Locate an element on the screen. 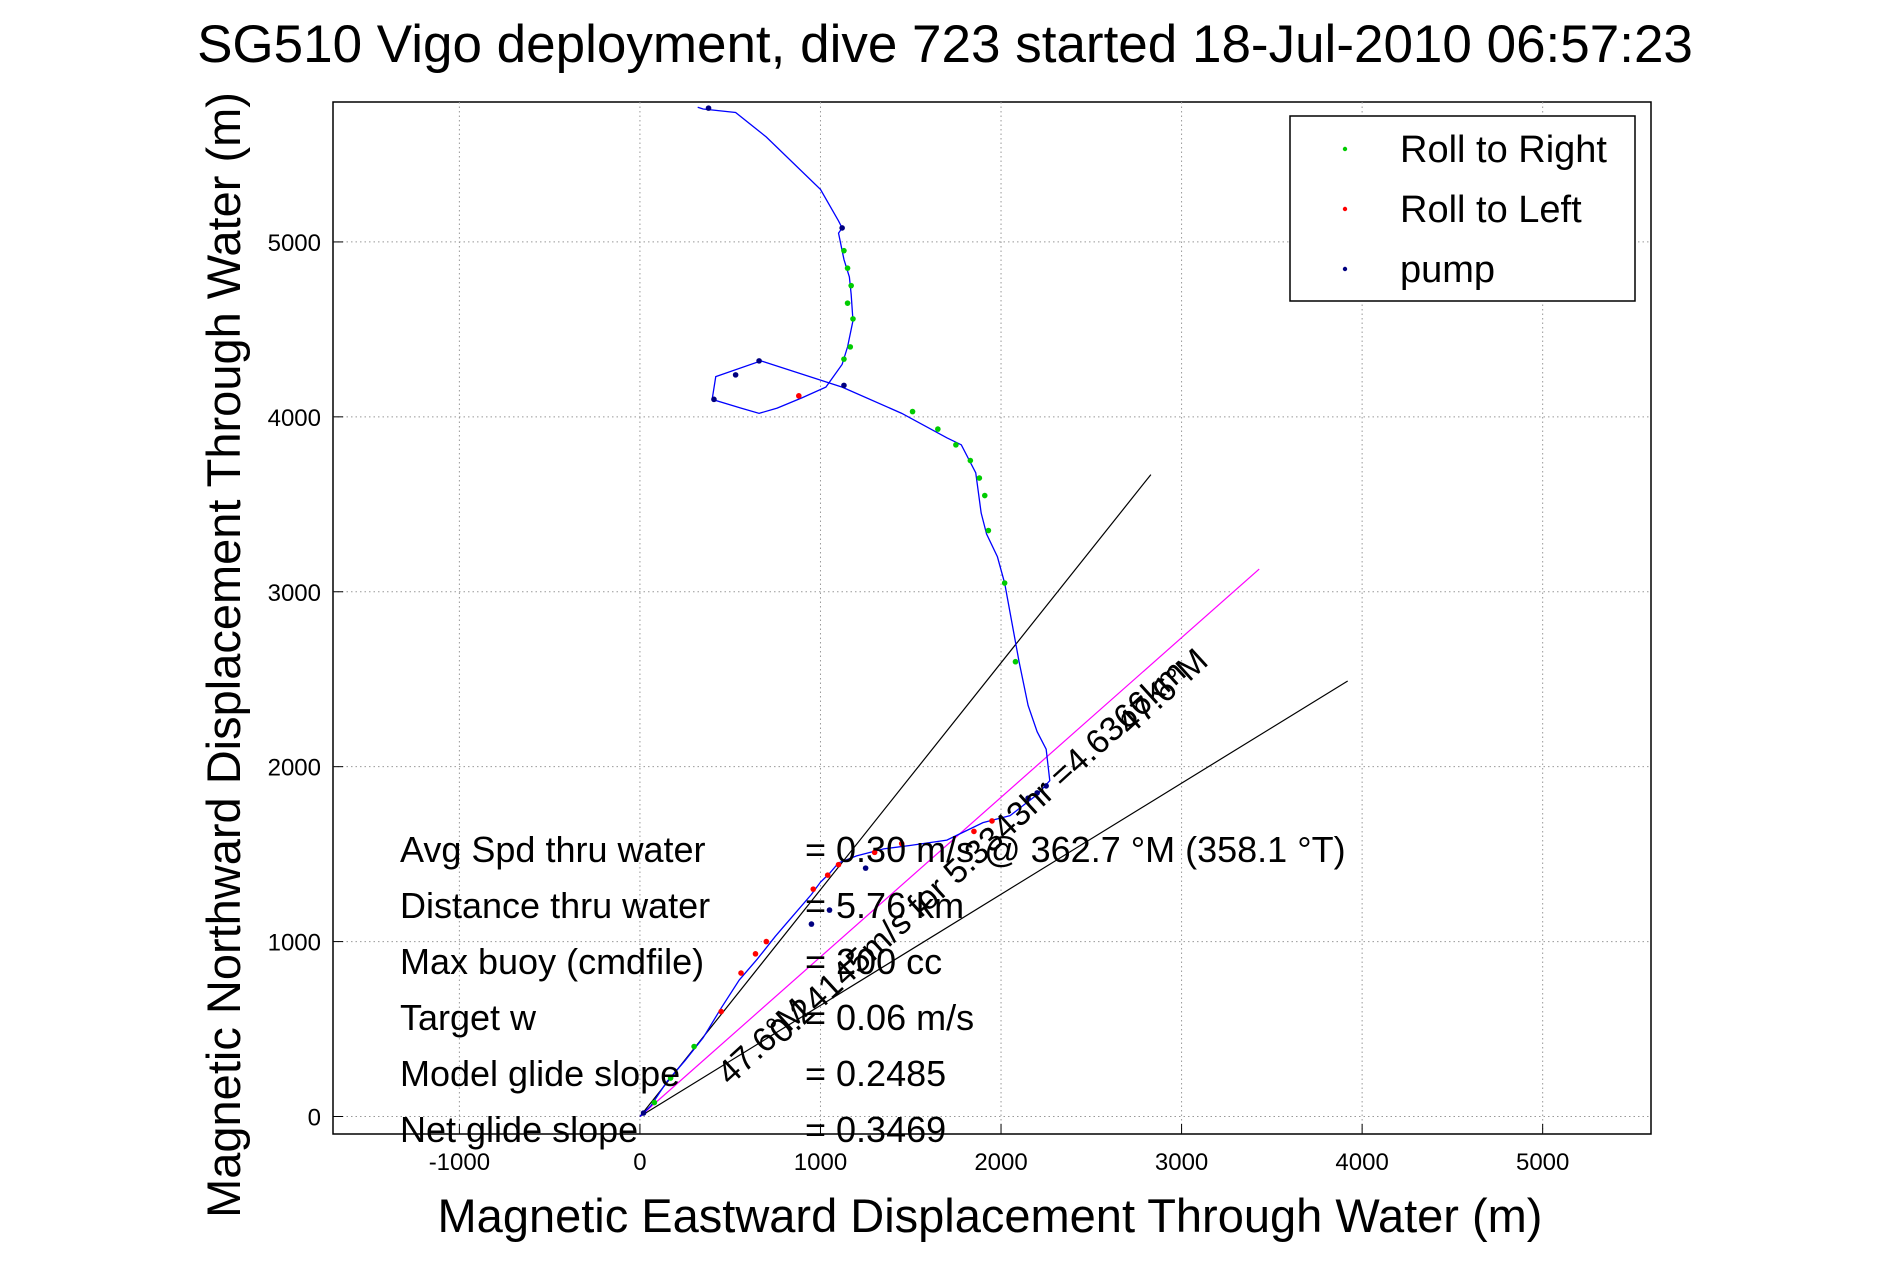 Image resolution: width=1891 pixels, height=1262 pixels. legend-label: Roll to Left is located at coordinates (1491, 210).